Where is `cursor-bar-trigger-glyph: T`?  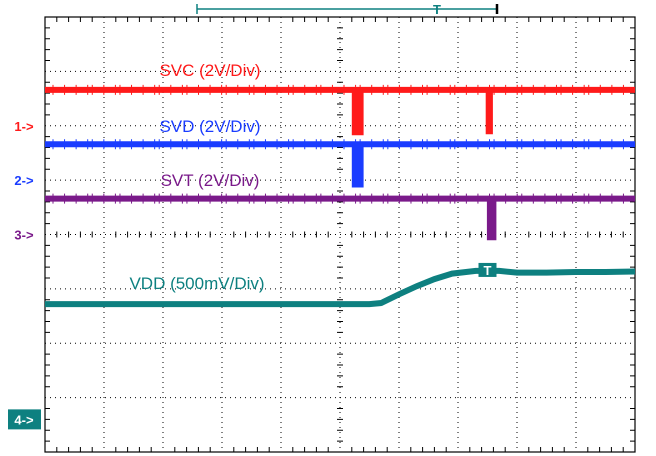
cursor-bar-trigger-glyph: T is located at coordinates (437, 9).